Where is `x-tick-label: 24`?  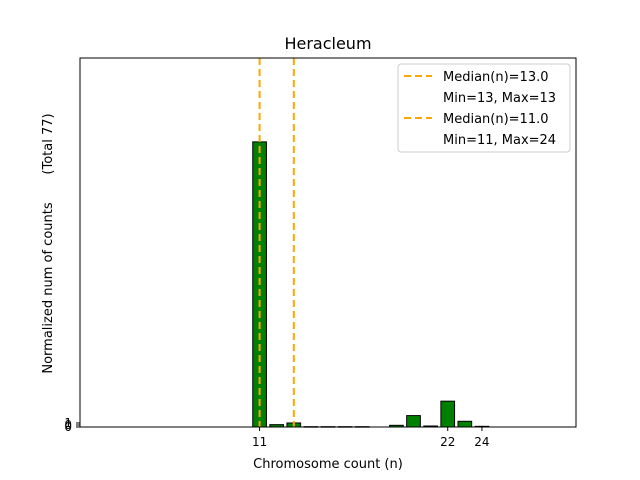
x-tick-label: 24 is located at coordinates (481, 442).